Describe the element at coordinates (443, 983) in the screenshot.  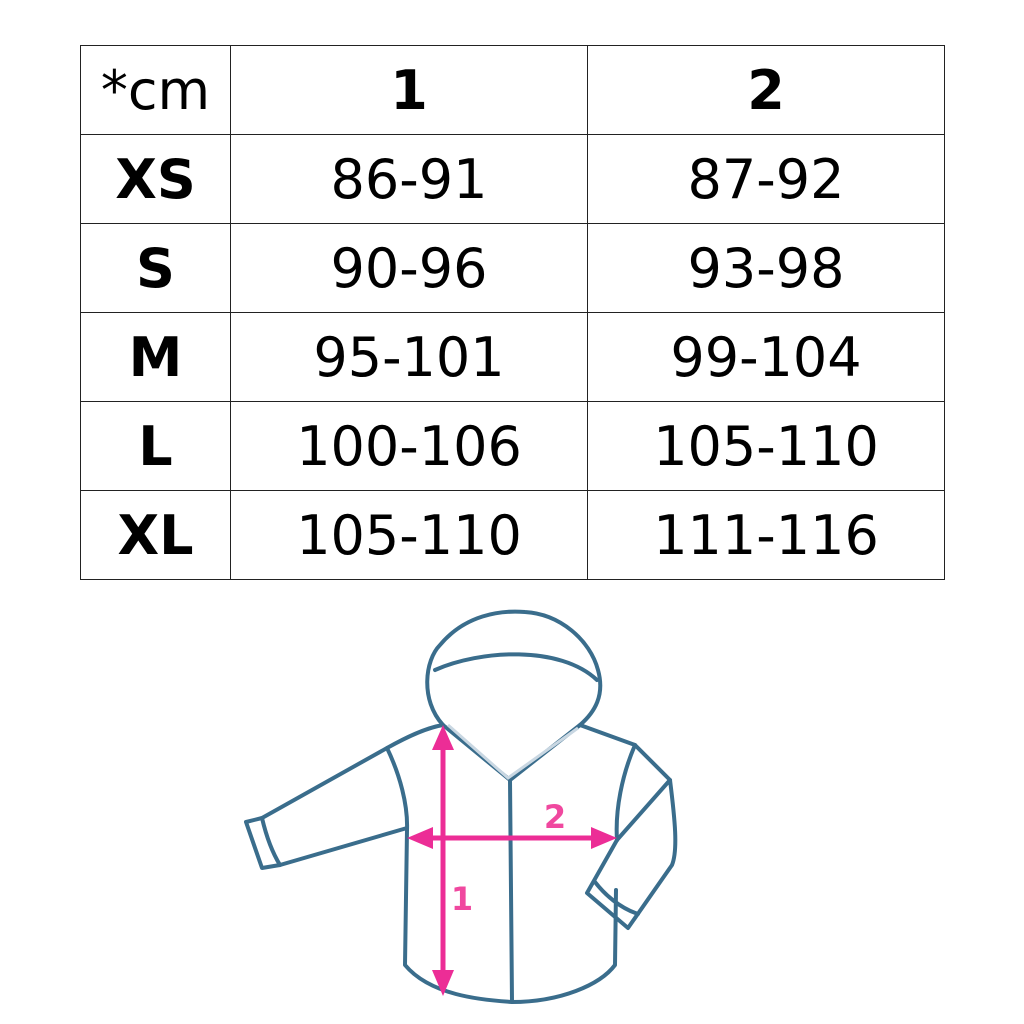
I see `arrow-down-icon` at that location.